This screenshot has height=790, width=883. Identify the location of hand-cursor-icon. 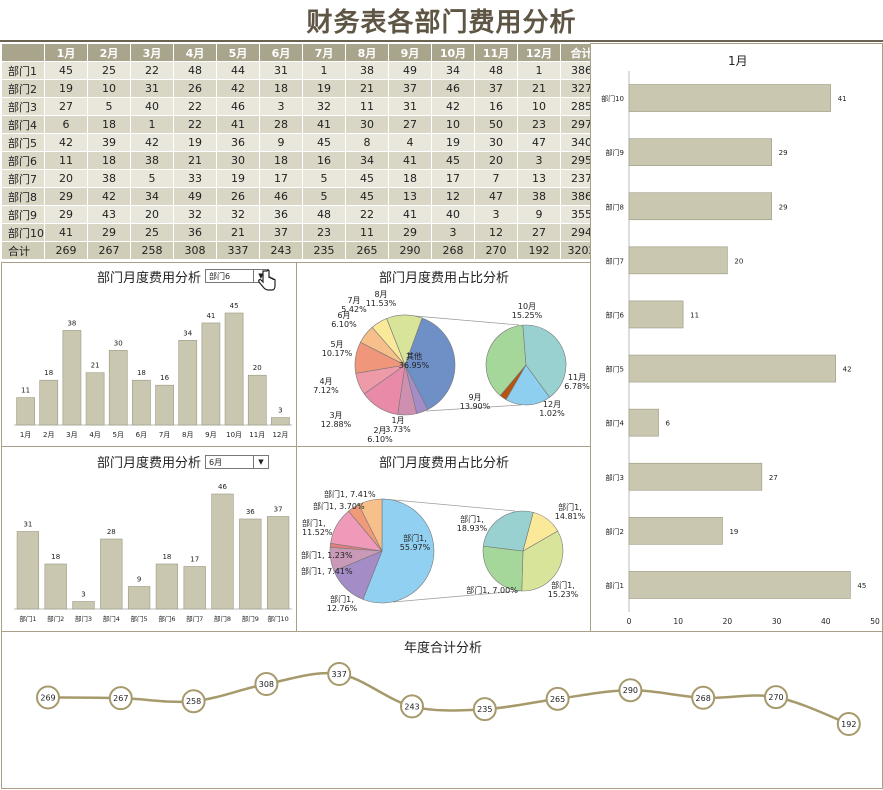
(267, 280).